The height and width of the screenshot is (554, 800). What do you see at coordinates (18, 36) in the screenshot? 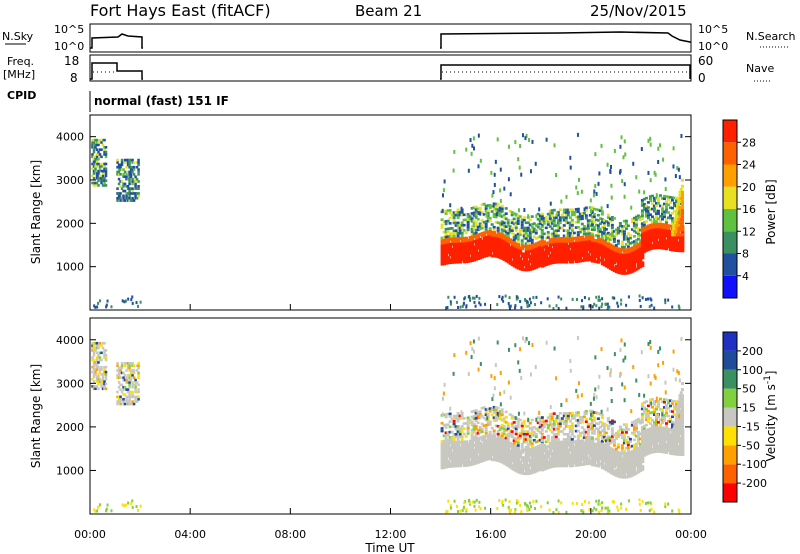
I see `nsky-label: N.Sky` at bounding box center [18, 36].